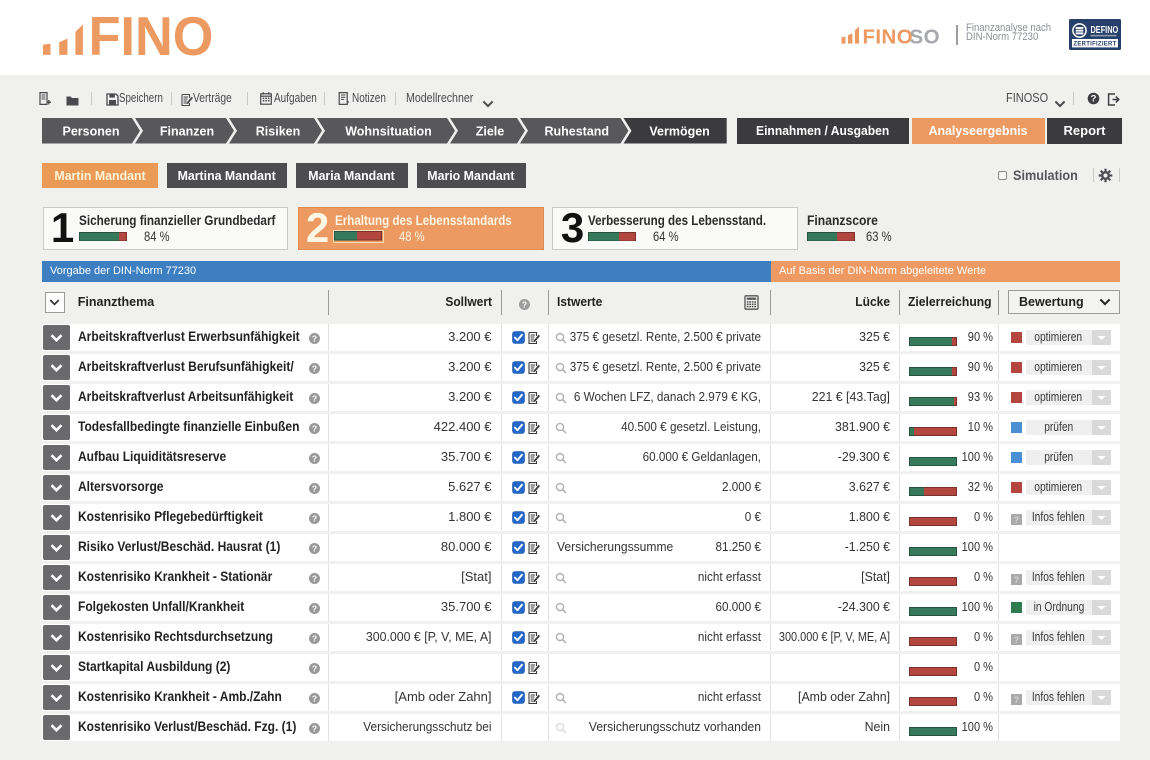 The image size is (1150, 760). I want to click on svg-text: SO, so click(925, 36).